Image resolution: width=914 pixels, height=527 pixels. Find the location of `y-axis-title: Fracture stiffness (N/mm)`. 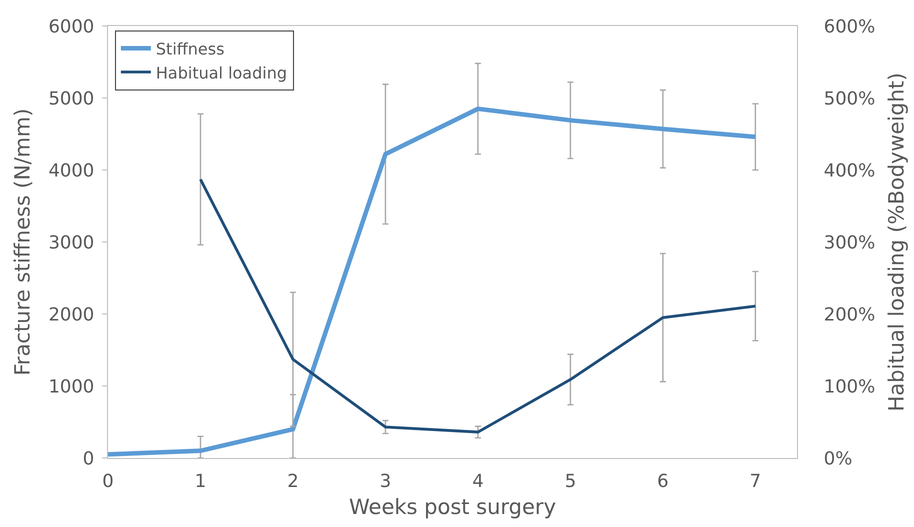

y-axis-title: Fracture stiffness (N/mm) is located at coordinates (22, 242).